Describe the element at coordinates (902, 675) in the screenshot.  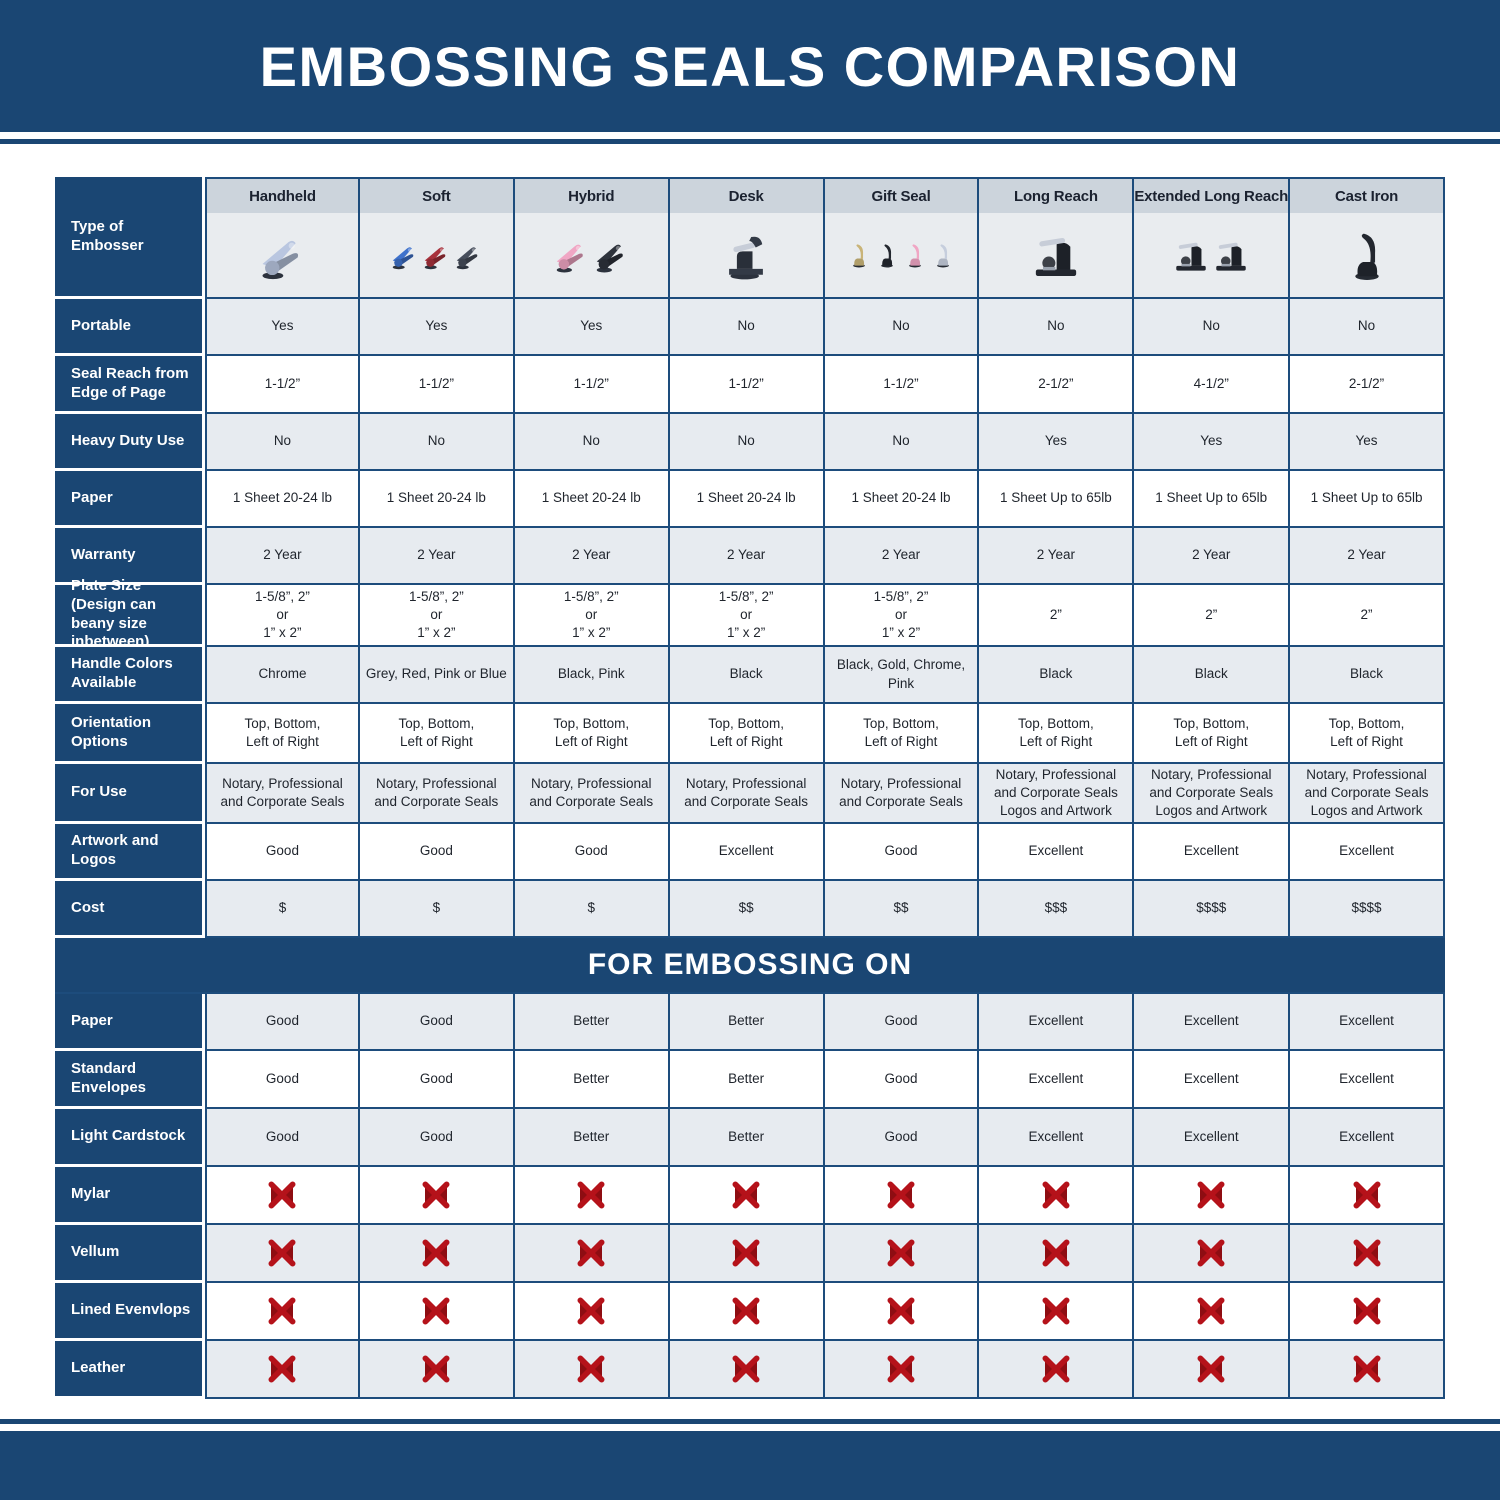
I see `table-cell: Black, Gold, Chrome, Pink` at that location.